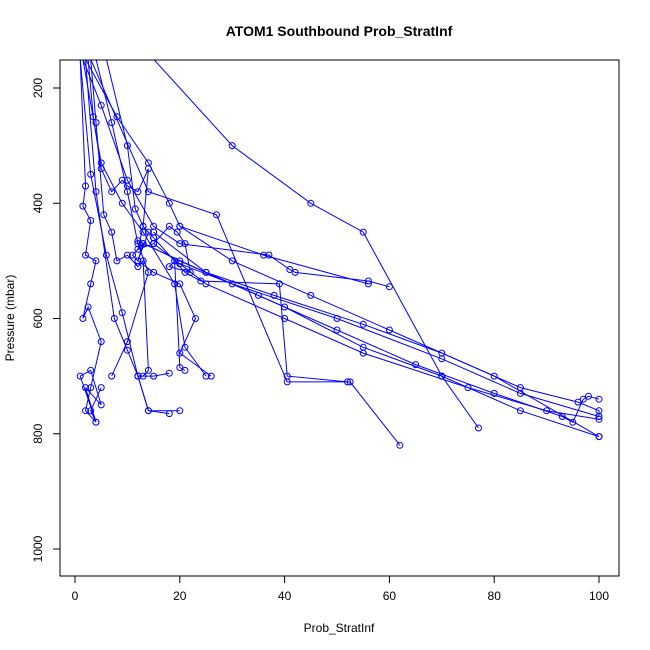  What do you see at coordinates (38, 203) in the screenshot?
I see `y-tick-label: 400` at bounding box center [38, 203].